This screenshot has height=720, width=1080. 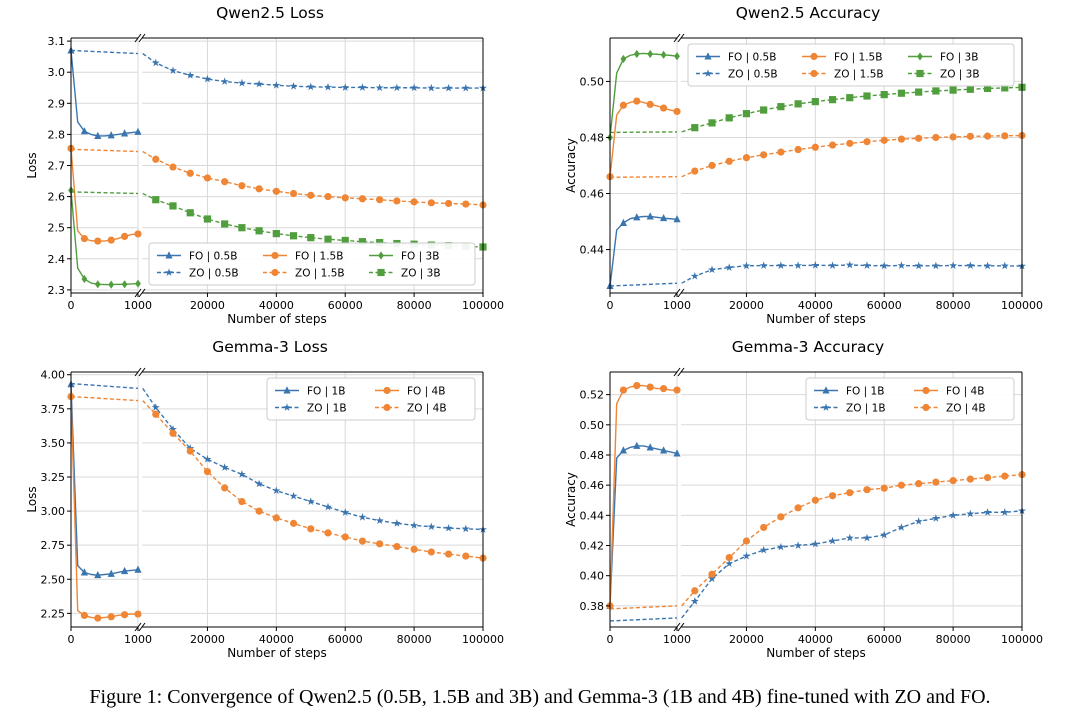 What do you see at coordinates (57, 228) in the screenshot?
I see `y-tick-label: 2.5` at bounding box center [57, 228].